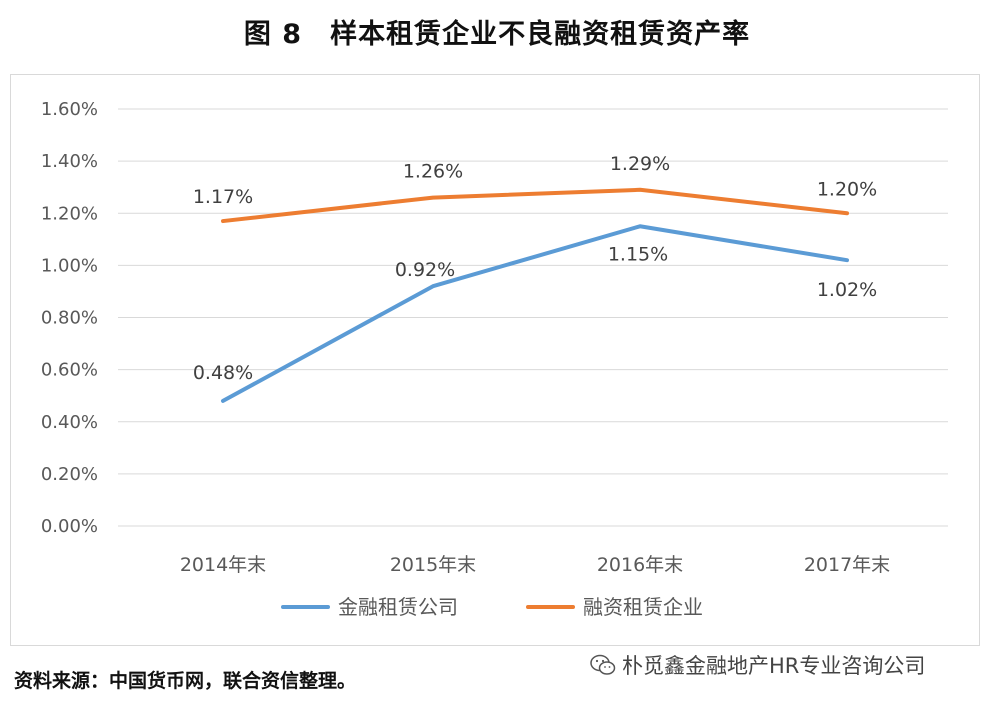  Describe the element at coordinates (847, 290) in the screenshot. I see `data-label: 1.02%` at that location.